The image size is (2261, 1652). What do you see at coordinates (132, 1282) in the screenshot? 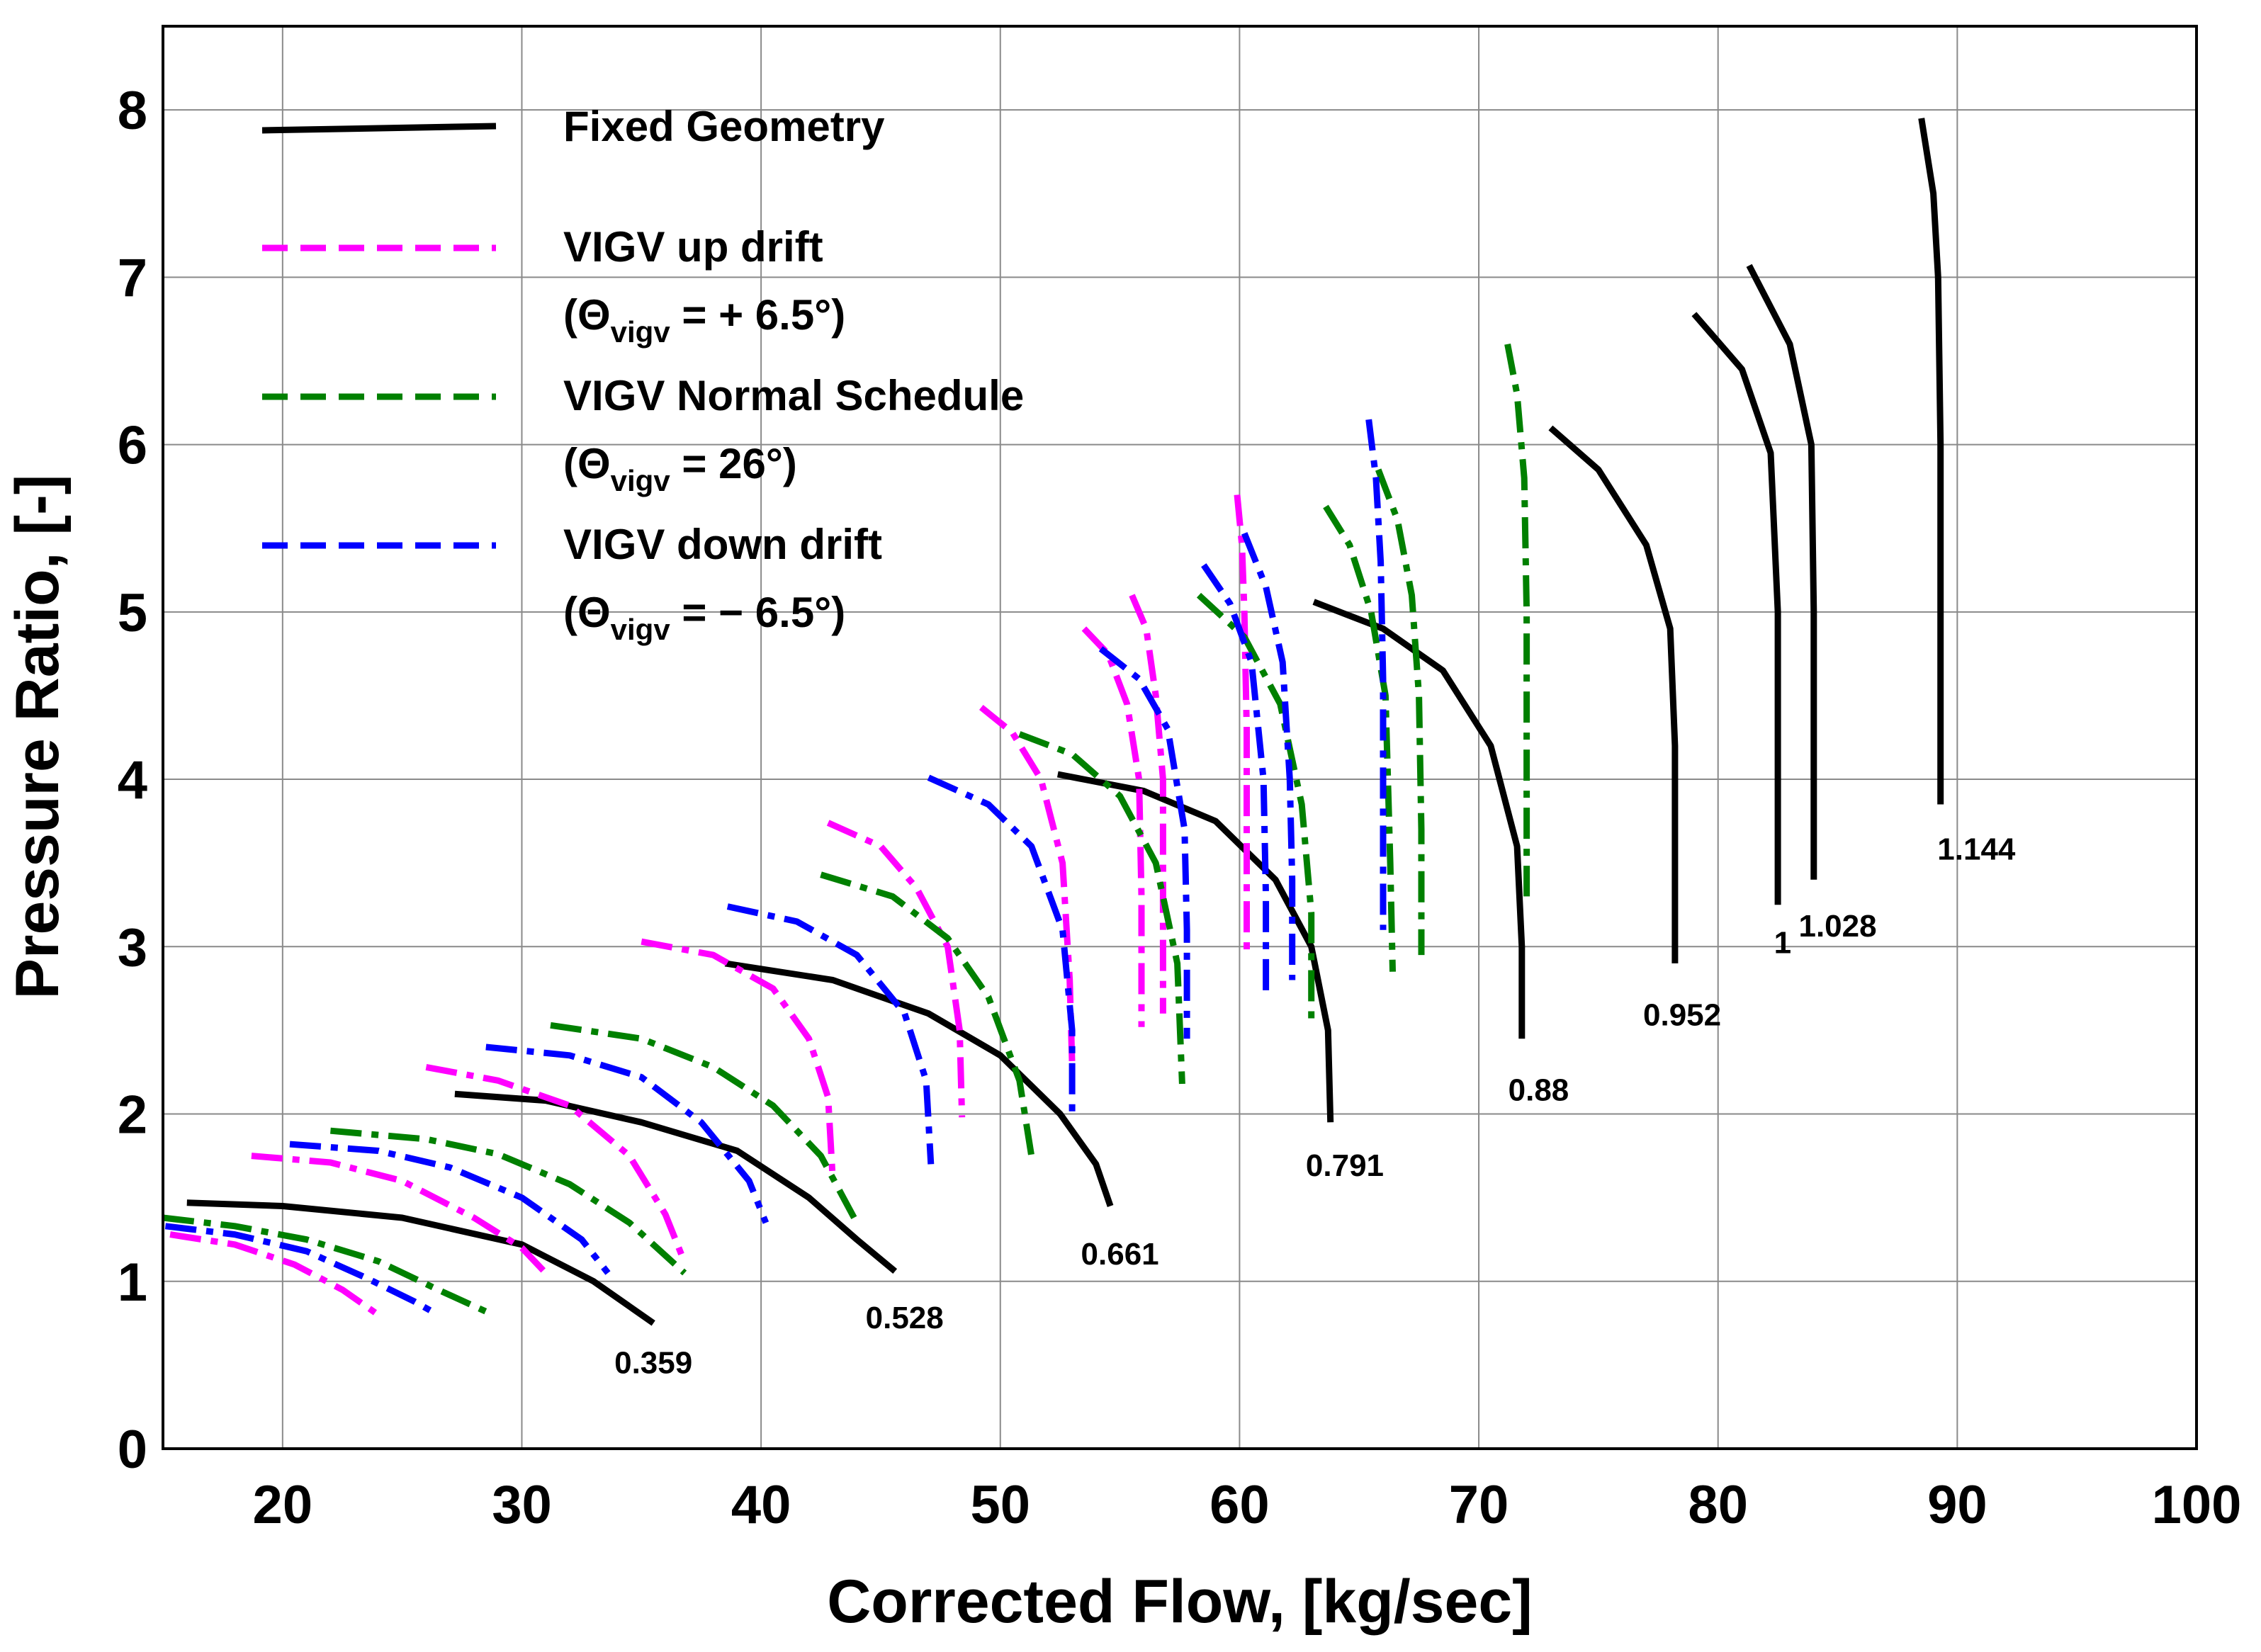
I see `y-tick-label: 1` at bounding box center [132, 1282].